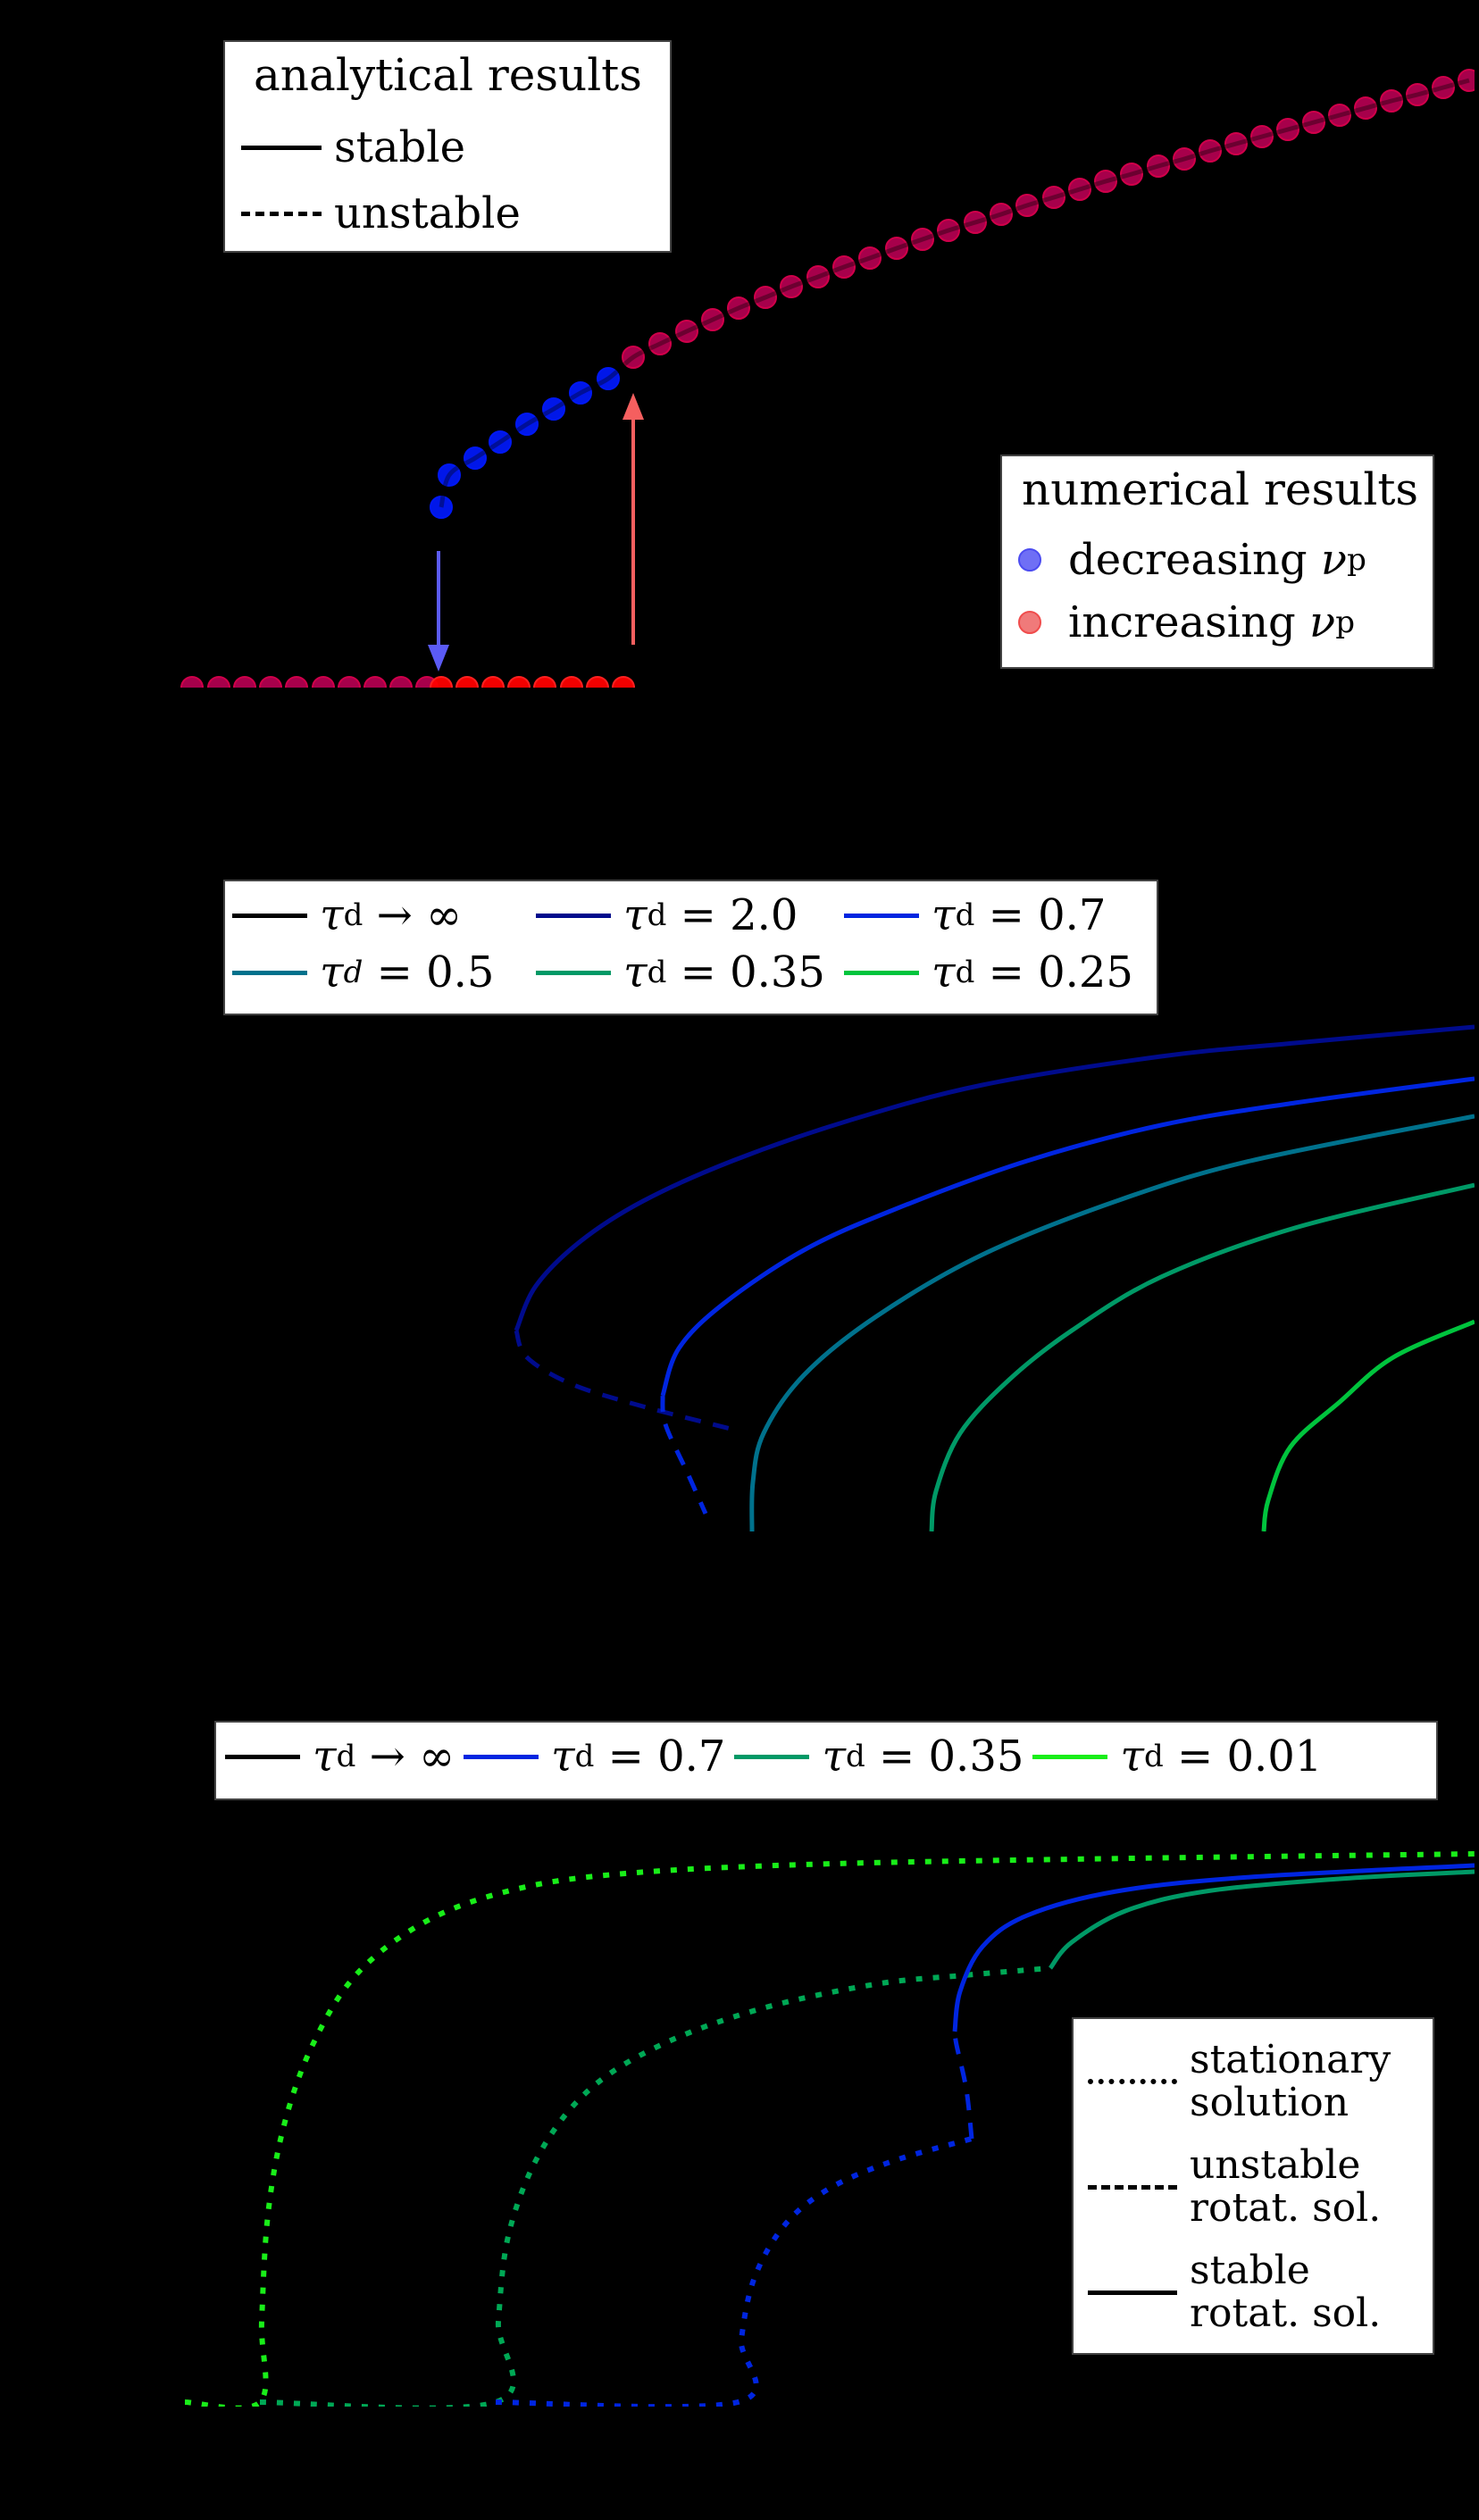 The height and width of the screenshot is (2520, 1479). Describe the element at coordinates (732, 915) in the screenshot. I see `legend-value: = 2.0` at that location.